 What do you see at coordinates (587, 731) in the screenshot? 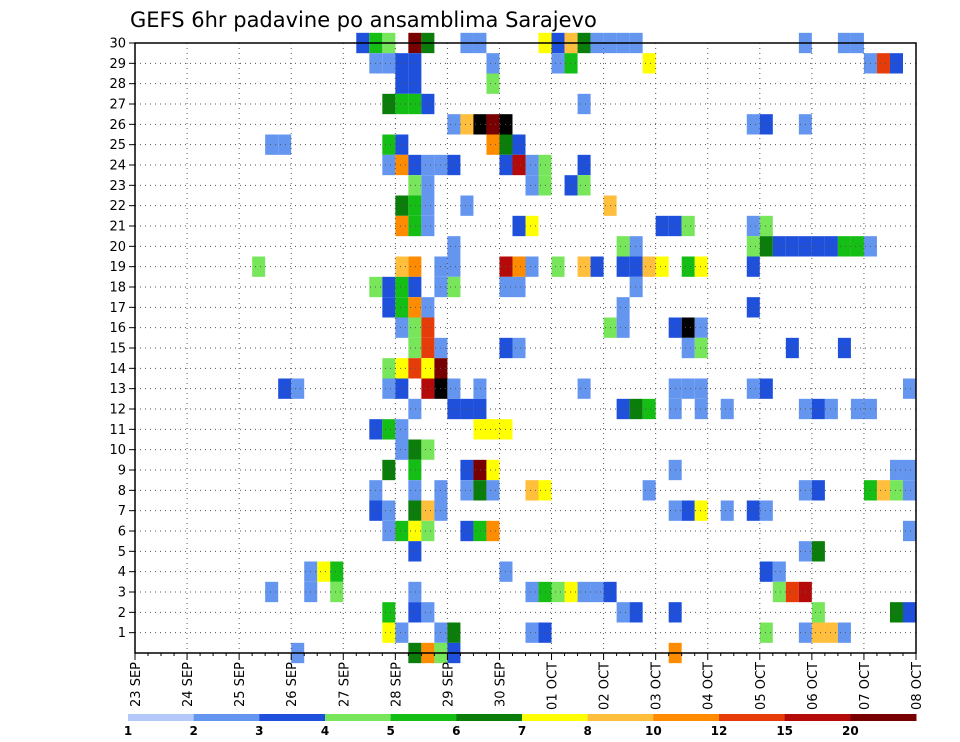
I see `colorbar-label: 8` at bounding box center [587, 731].